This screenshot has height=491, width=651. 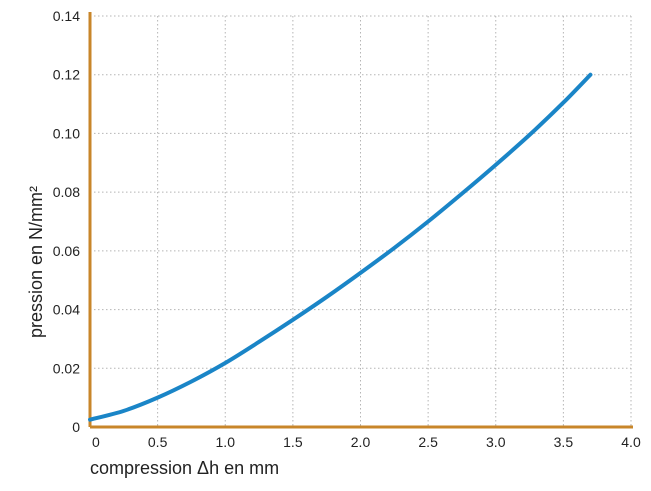 What do you see at coordinates (66, 16) in the screenshot?
I see `y-tick-label: 0.14` at bounding box center [66, 16].